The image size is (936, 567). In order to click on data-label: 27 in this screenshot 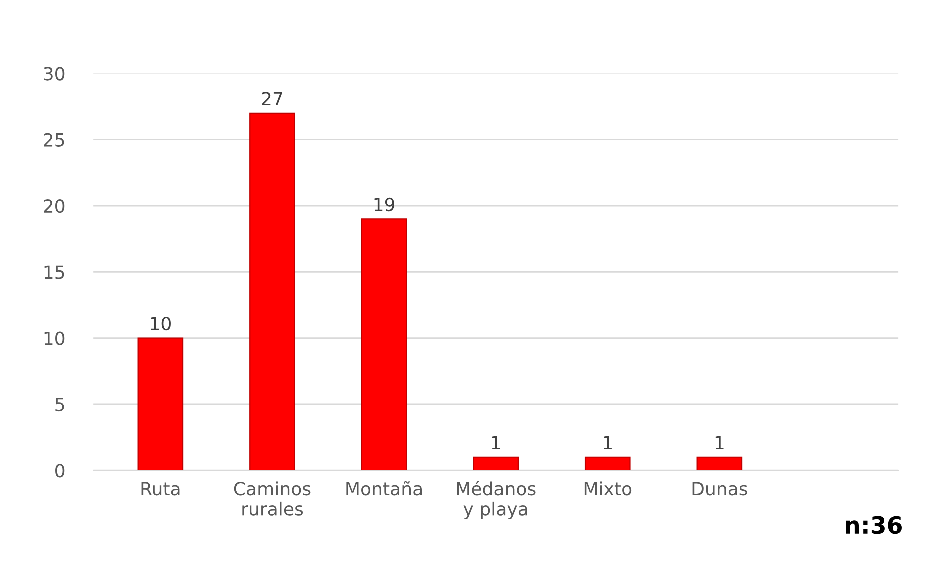, I will do `click(272, 99)`.